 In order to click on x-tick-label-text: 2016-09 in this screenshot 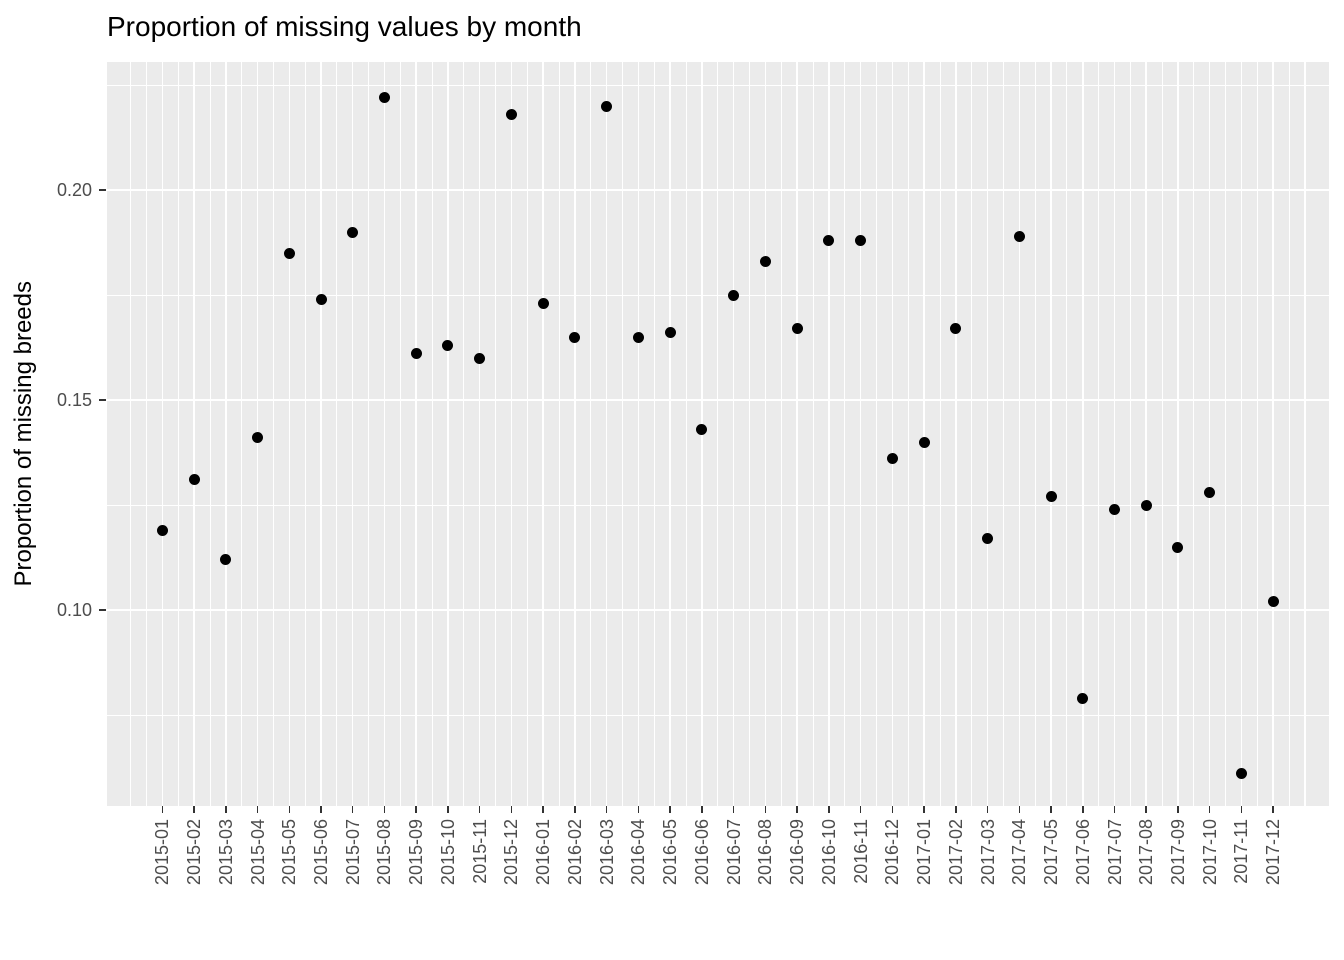, I will do `click(797, 852)`.